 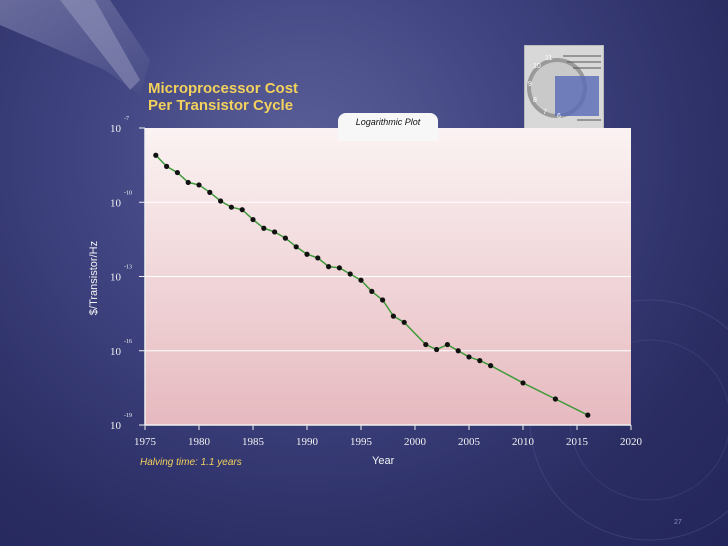 What do you see at coordinates (388, 122) in the screenshot?
I see `log-plot-label: Logarithmic Plot` at bounding box center [388, 122].